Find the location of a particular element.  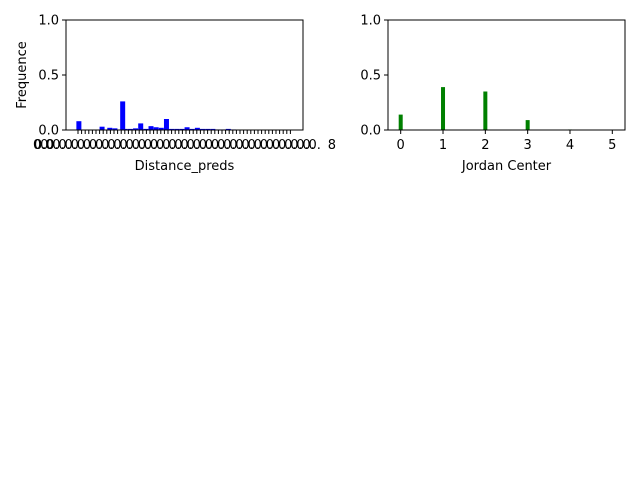

x-tick-label: 0.0 is located at coordinates (43, 145).